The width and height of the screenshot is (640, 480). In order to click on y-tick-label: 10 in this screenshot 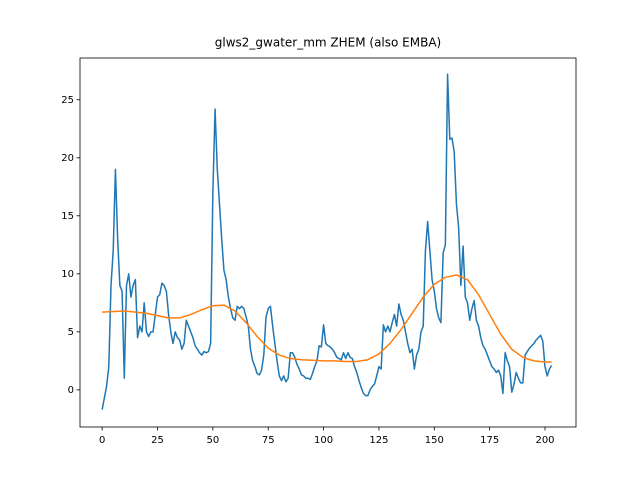, I will do `click(67, 274)`.